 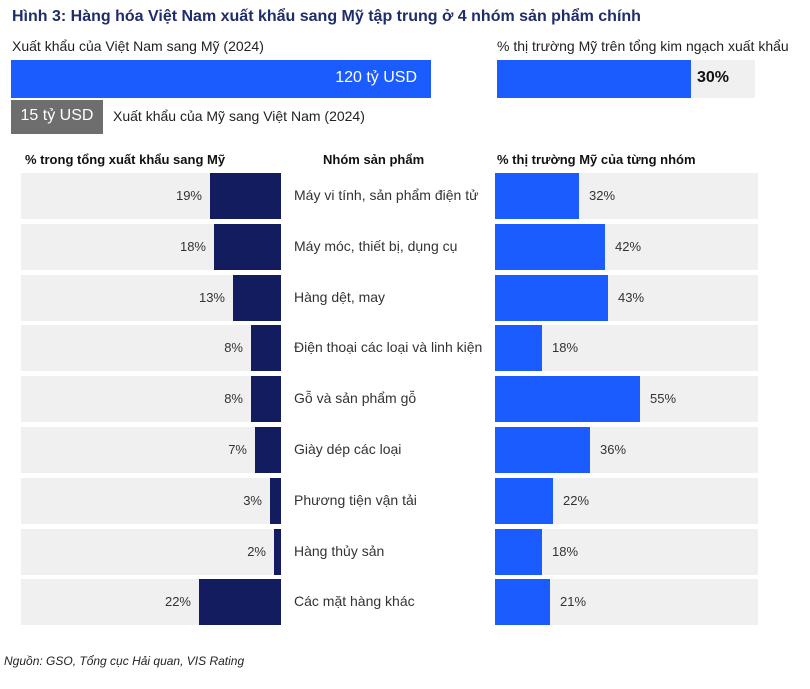 I want to click on left-row-track: 3%, so click(x=151, y=501).